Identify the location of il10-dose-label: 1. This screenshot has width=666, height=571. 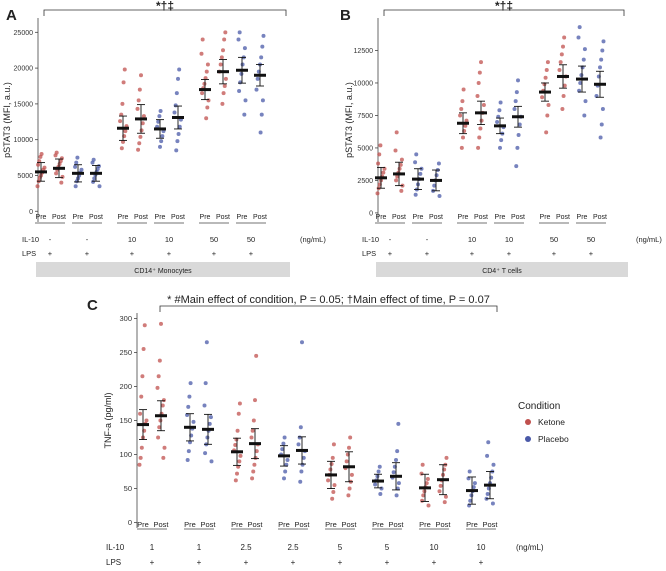
(152, 547).